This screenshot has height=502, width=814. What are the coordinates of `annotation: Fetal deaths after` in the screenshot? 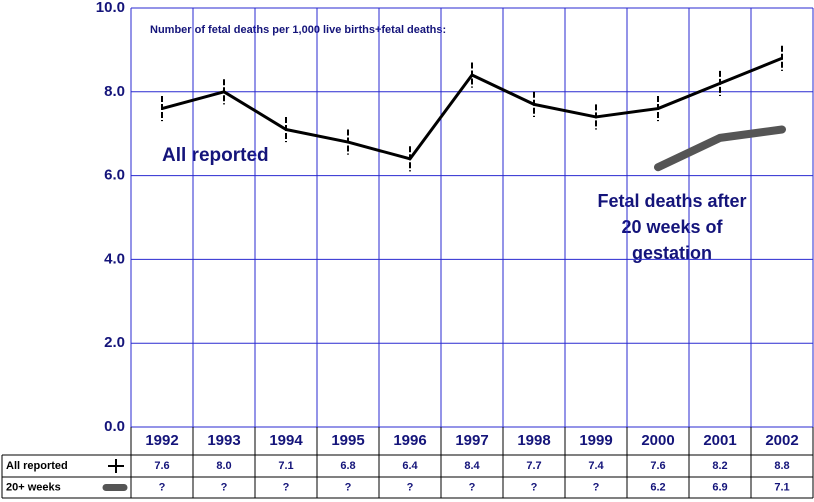 It's located at (671, 201).